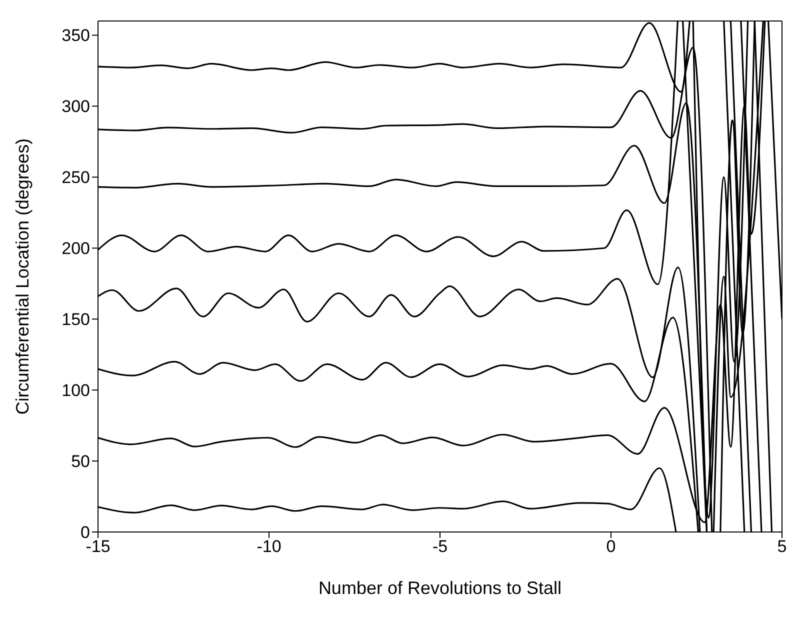  Describe the element at coordinates (76, 36) in the screenshot. I see `y-tick-label: 350` at that location.